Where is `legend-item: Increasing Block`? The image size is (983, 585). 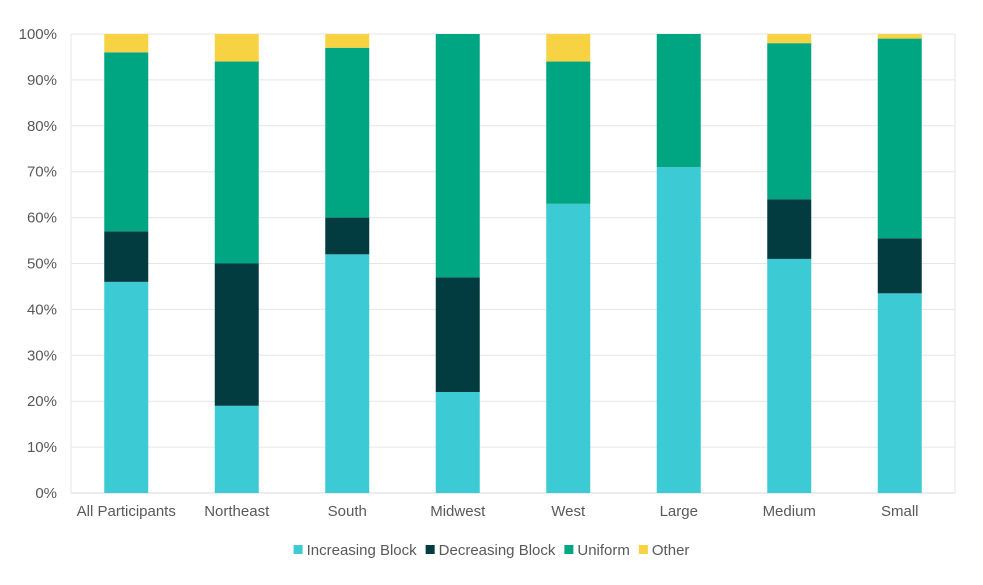
legend-item: Increasing Block is located at coordinates (355, 550).